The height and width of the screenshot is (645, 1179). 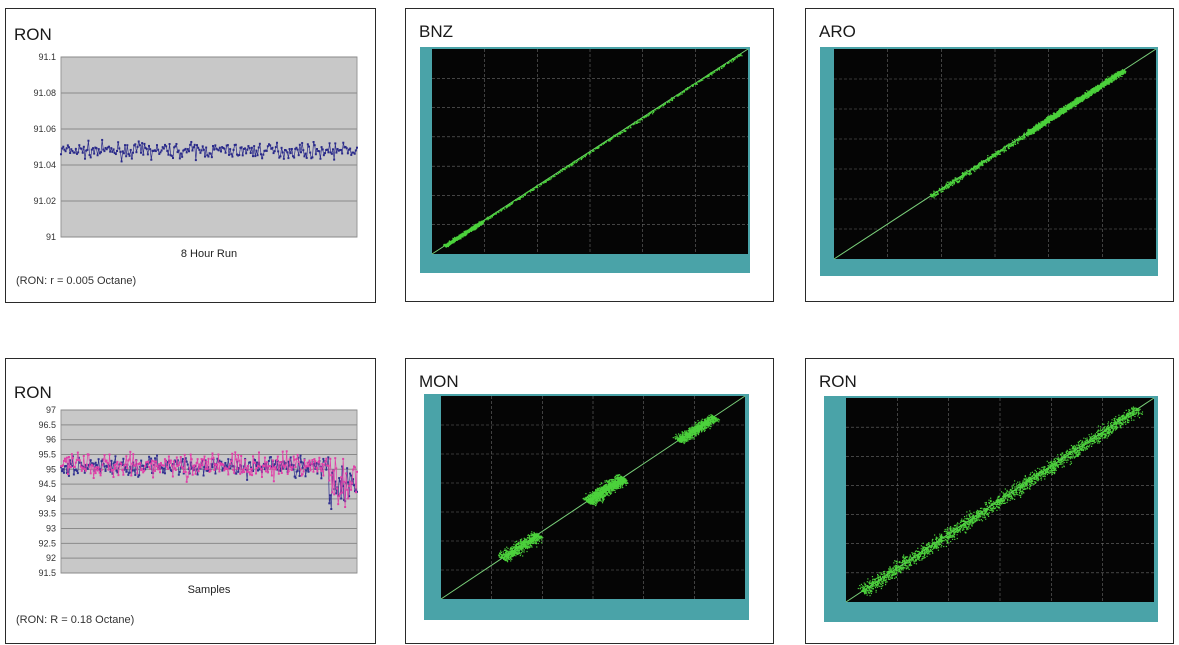 I want to click on y-tick-label: 95, so click(x=51, y=469).